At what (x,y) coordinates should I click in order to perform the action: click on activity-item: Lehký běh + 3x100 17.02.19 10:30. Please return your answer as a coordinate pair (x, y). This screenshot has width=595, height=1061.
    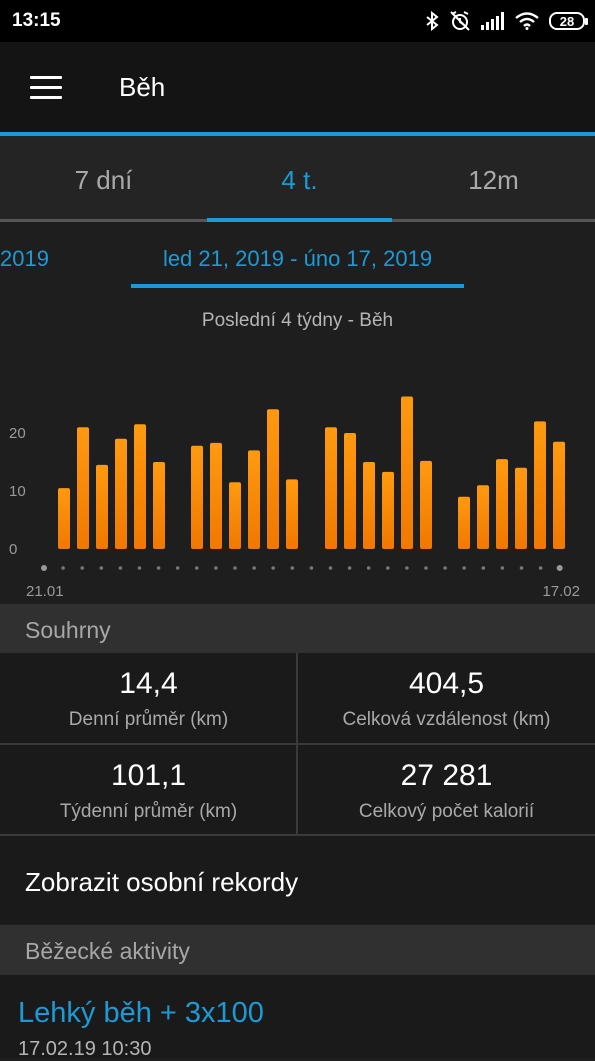
    Looking at the image, I should click on (297, 1017).